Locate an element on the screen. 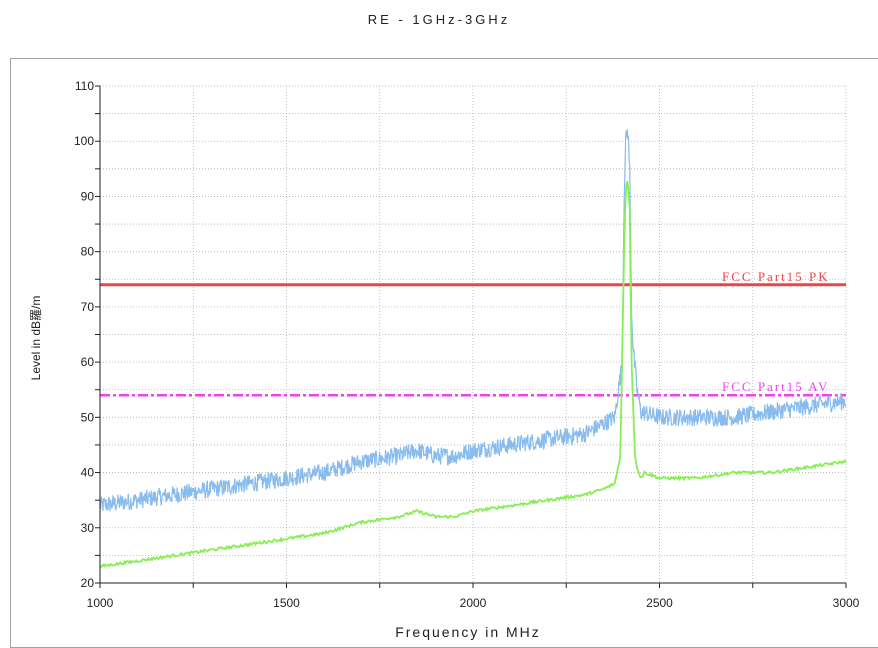  y-tick-label: 30 is located at coordinates (88, 528).